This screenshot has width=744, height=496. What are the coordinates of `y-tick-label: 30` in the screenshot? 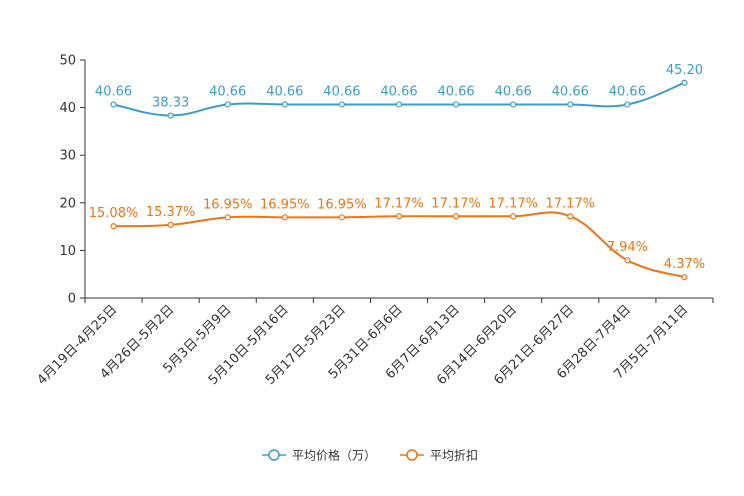 It's located at (67, 156).